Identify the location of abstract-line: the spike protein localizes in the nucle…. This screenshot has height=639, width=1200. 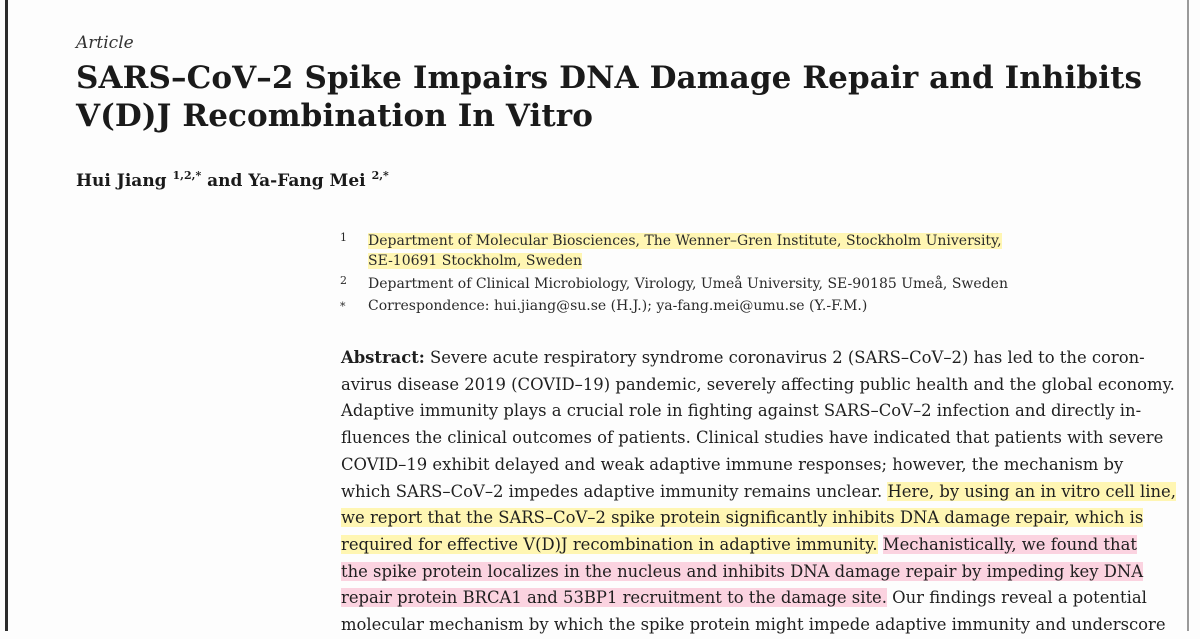
(742, 572).